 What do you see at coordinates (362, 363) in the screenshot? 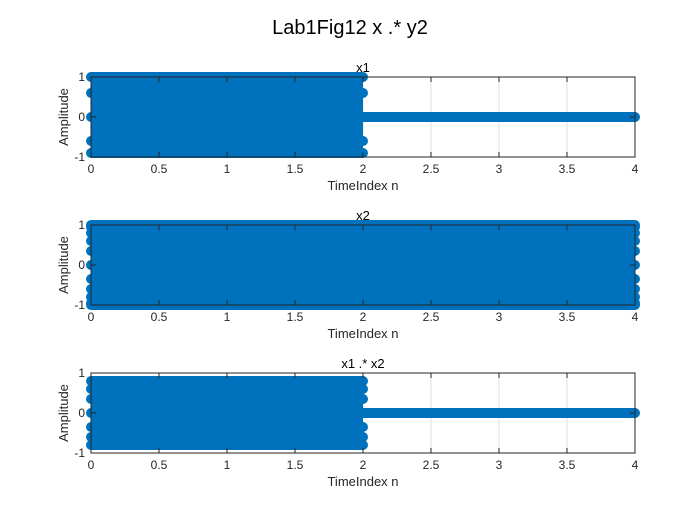
I see `subplot-title: x1 .* x2` at bounding box center [362, 363].